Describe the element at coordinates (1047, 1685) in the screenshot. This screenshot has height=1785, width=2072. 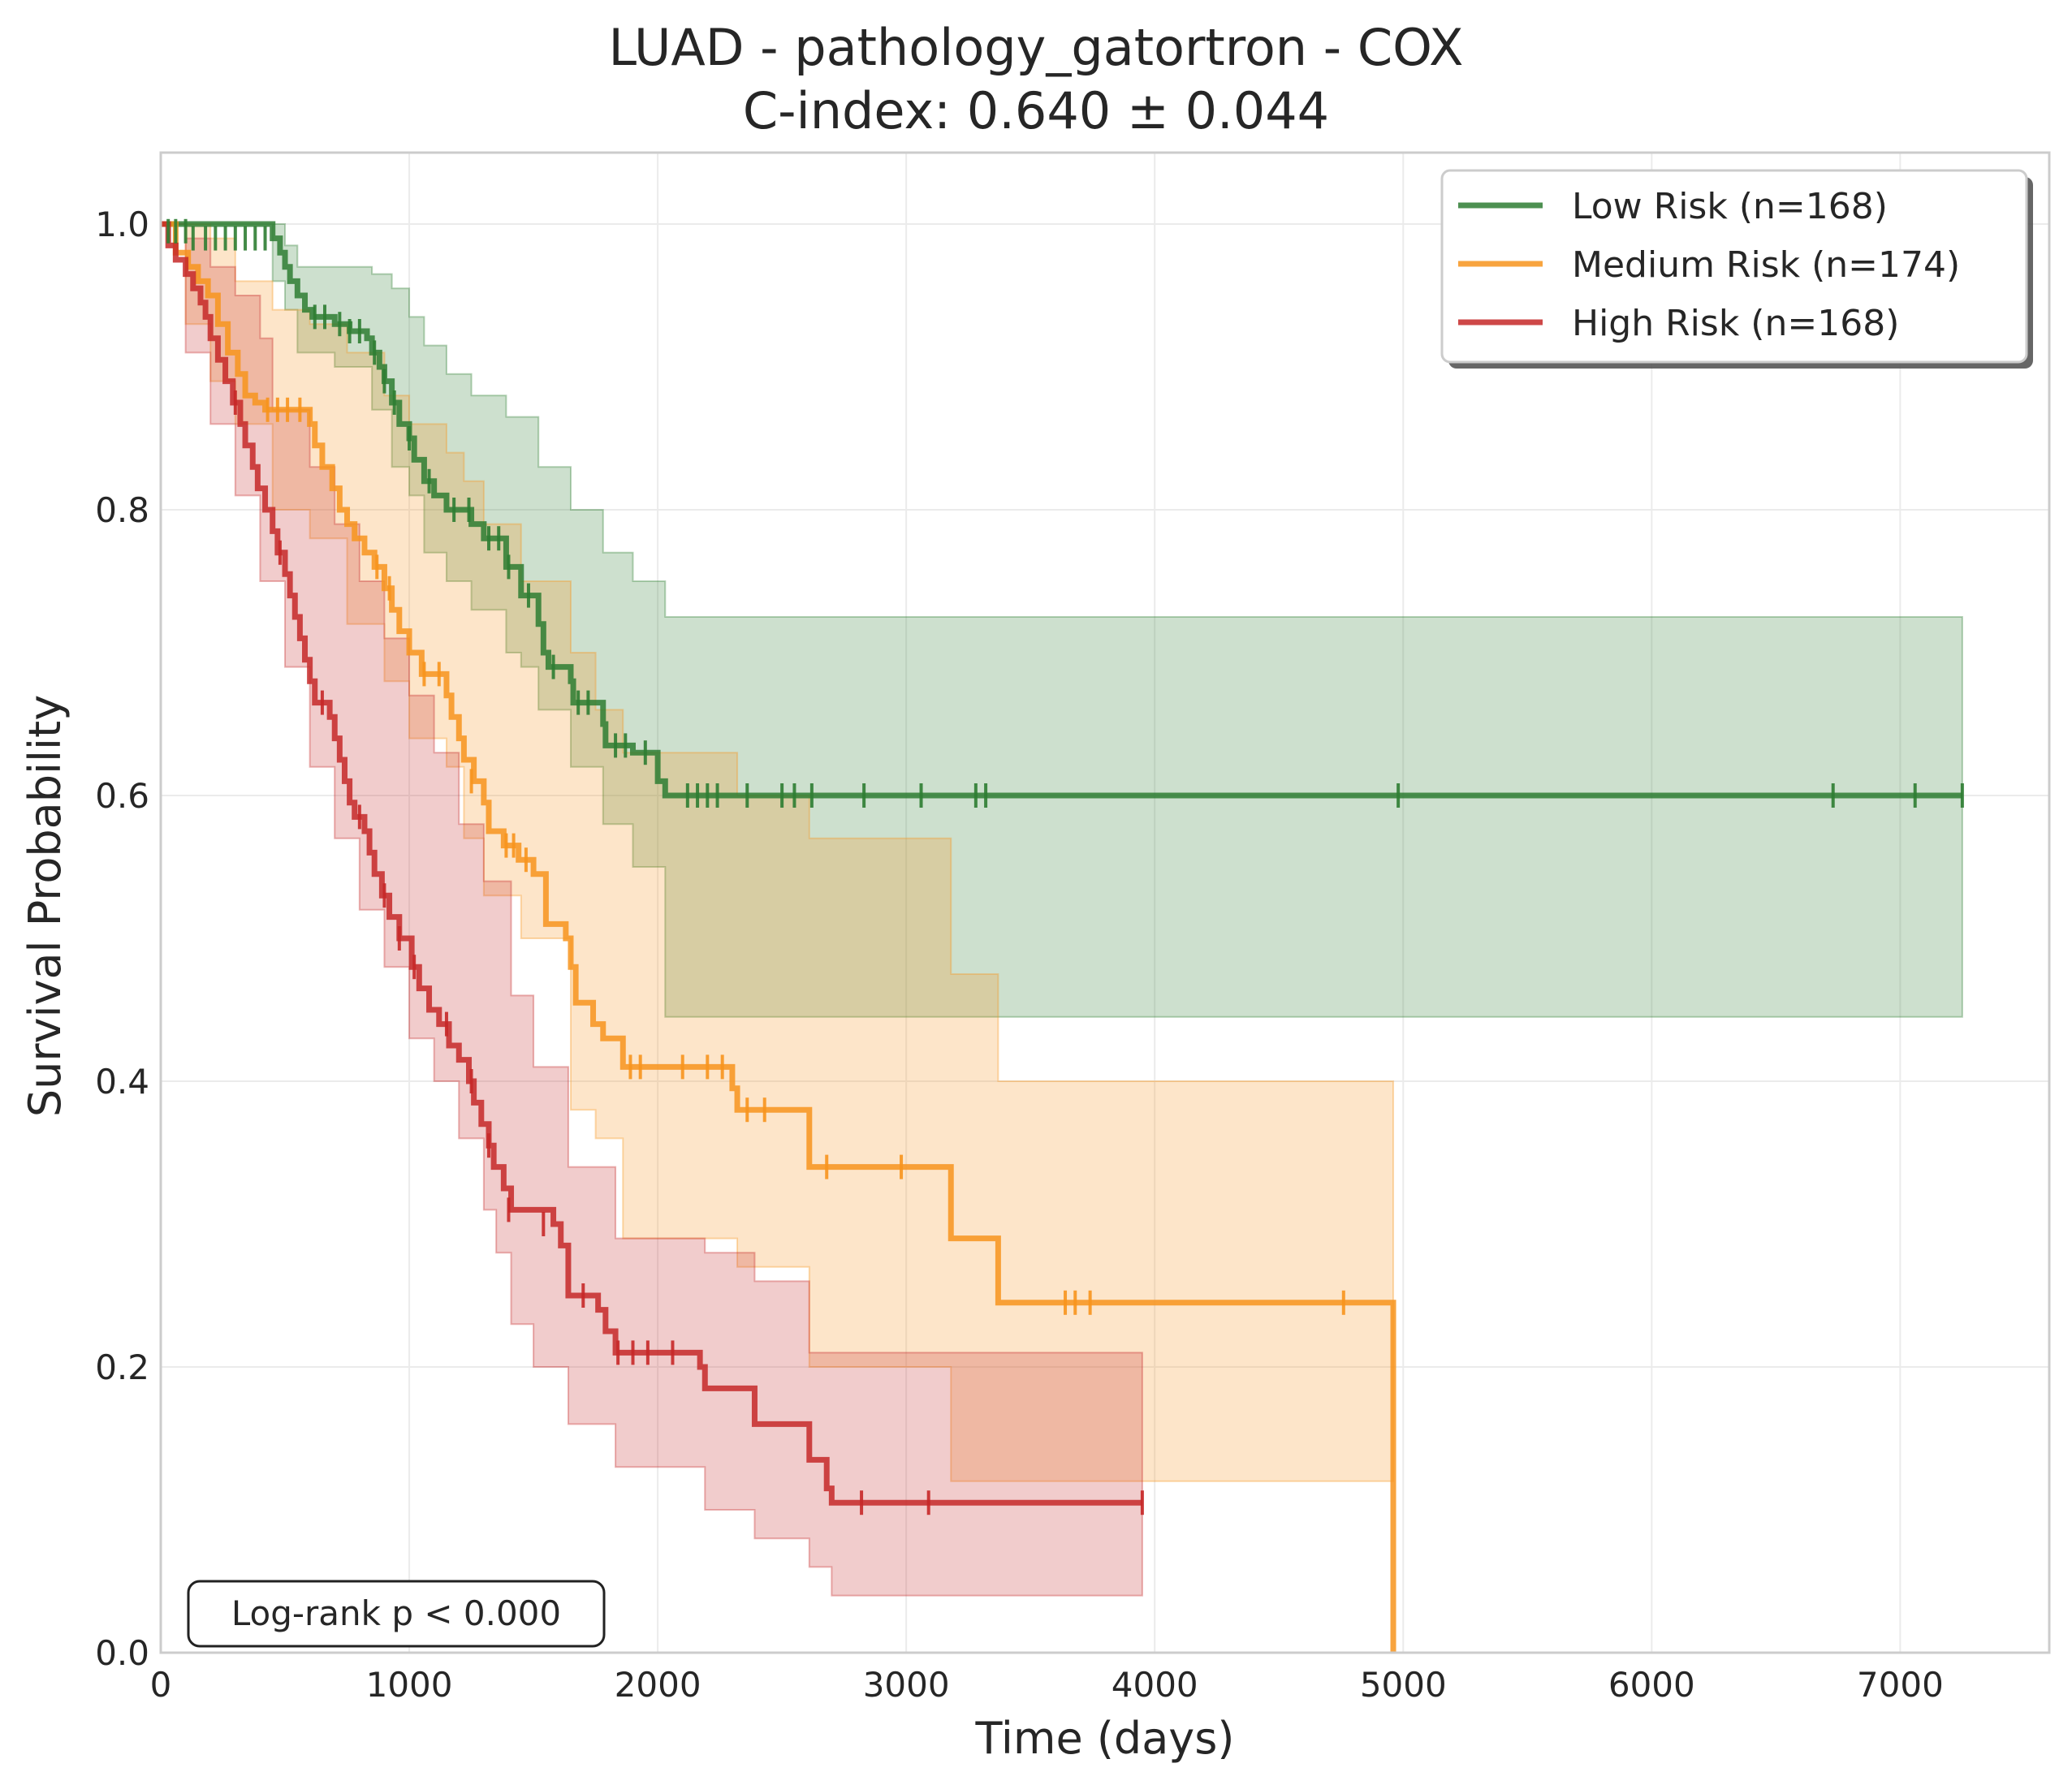
I see `x-tick-labels: 0 1000 2000 3000 4000 5000 6000 7000` at that location.